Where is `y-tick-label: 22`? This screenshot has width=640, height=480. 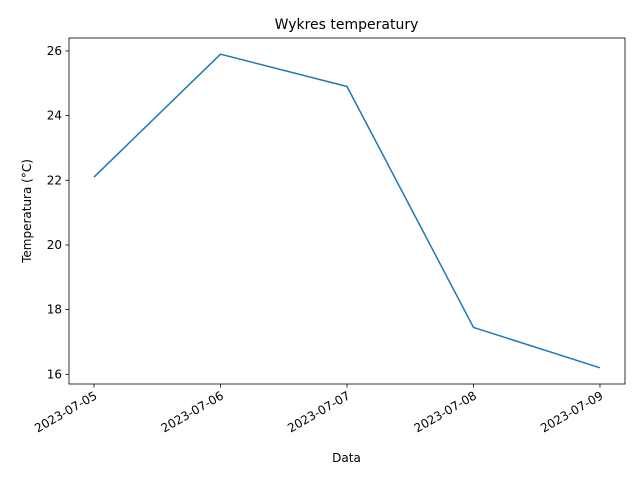 y-tick-label: 22 is located at coordinates (54, 180).